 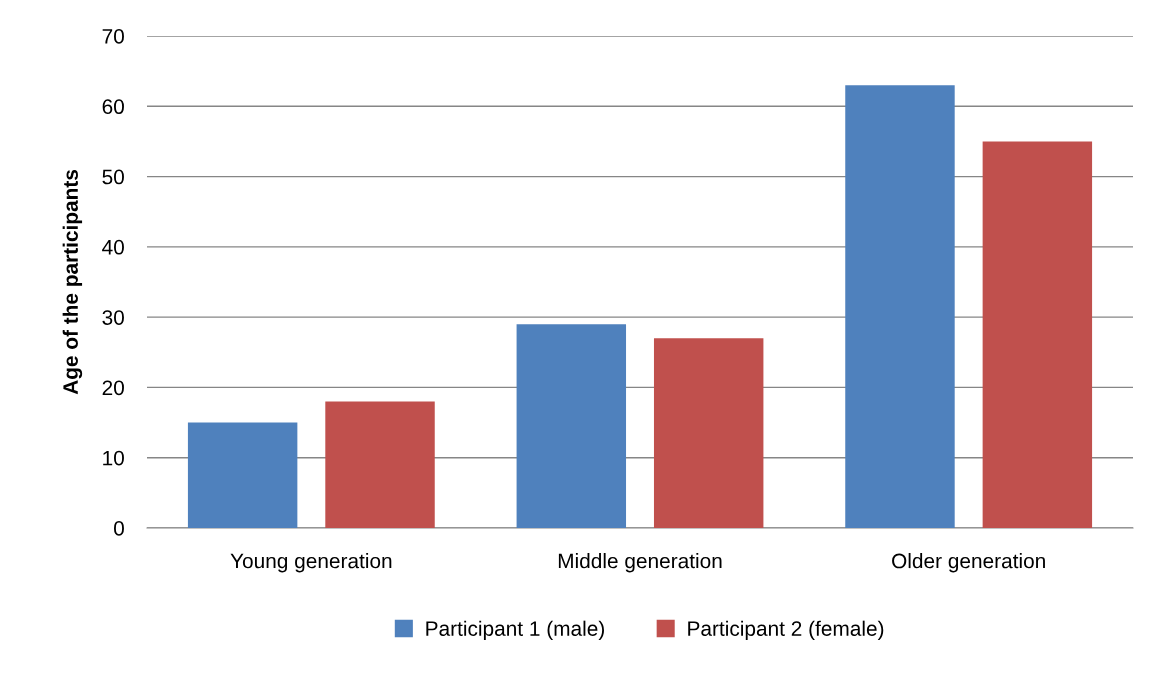 What do you see at coordinates (119, 528) in the screenshot?
I see `y-tick-label: 0` at bounding box center [119, 528].